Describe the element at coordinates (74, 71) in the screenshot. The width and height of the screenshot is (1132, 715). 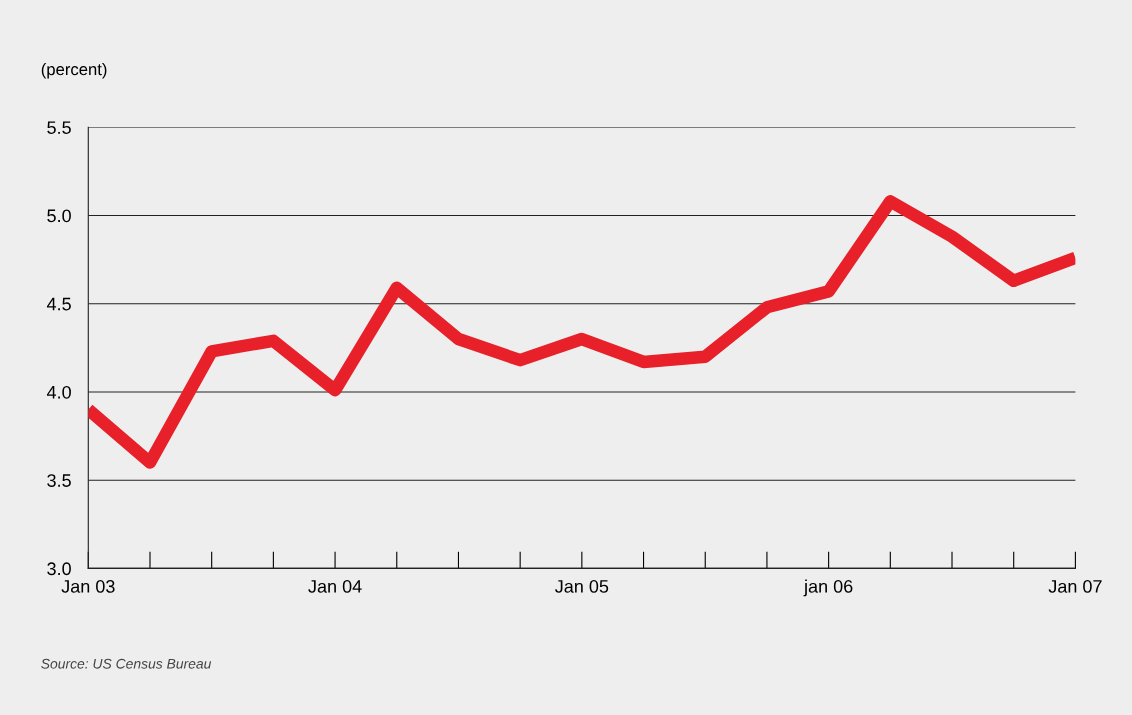
I see `y-axis-title: (percent)` at that location.